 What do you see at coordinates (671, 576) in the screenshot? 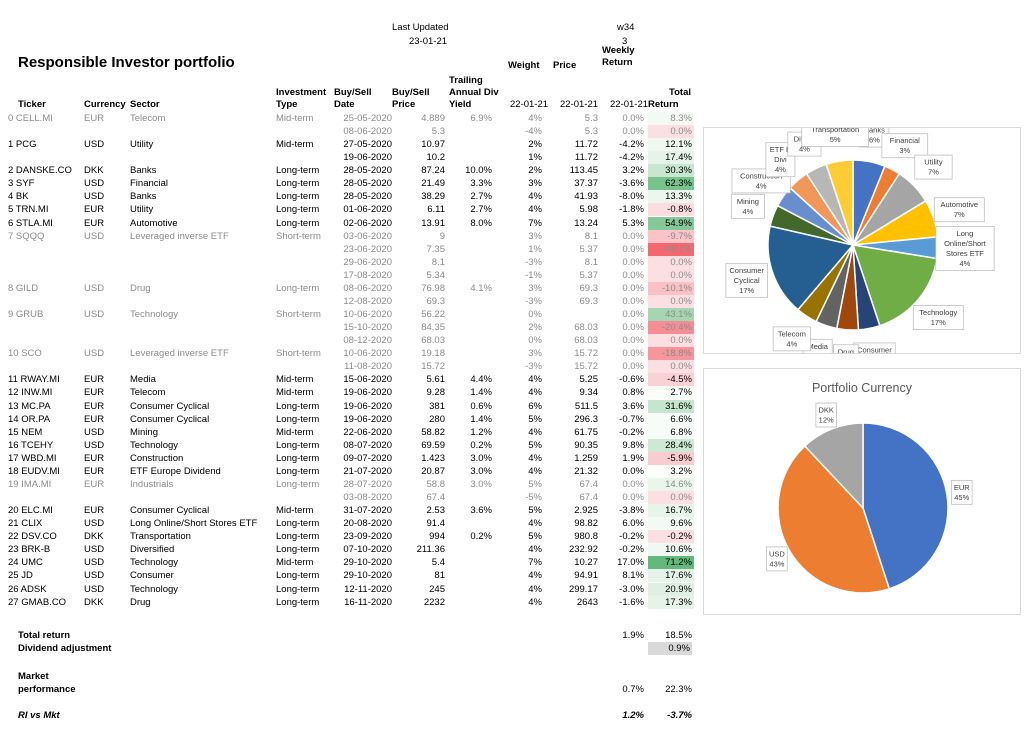
I see `total-return-cell: 17.6%` at bounding box center [671, 576].